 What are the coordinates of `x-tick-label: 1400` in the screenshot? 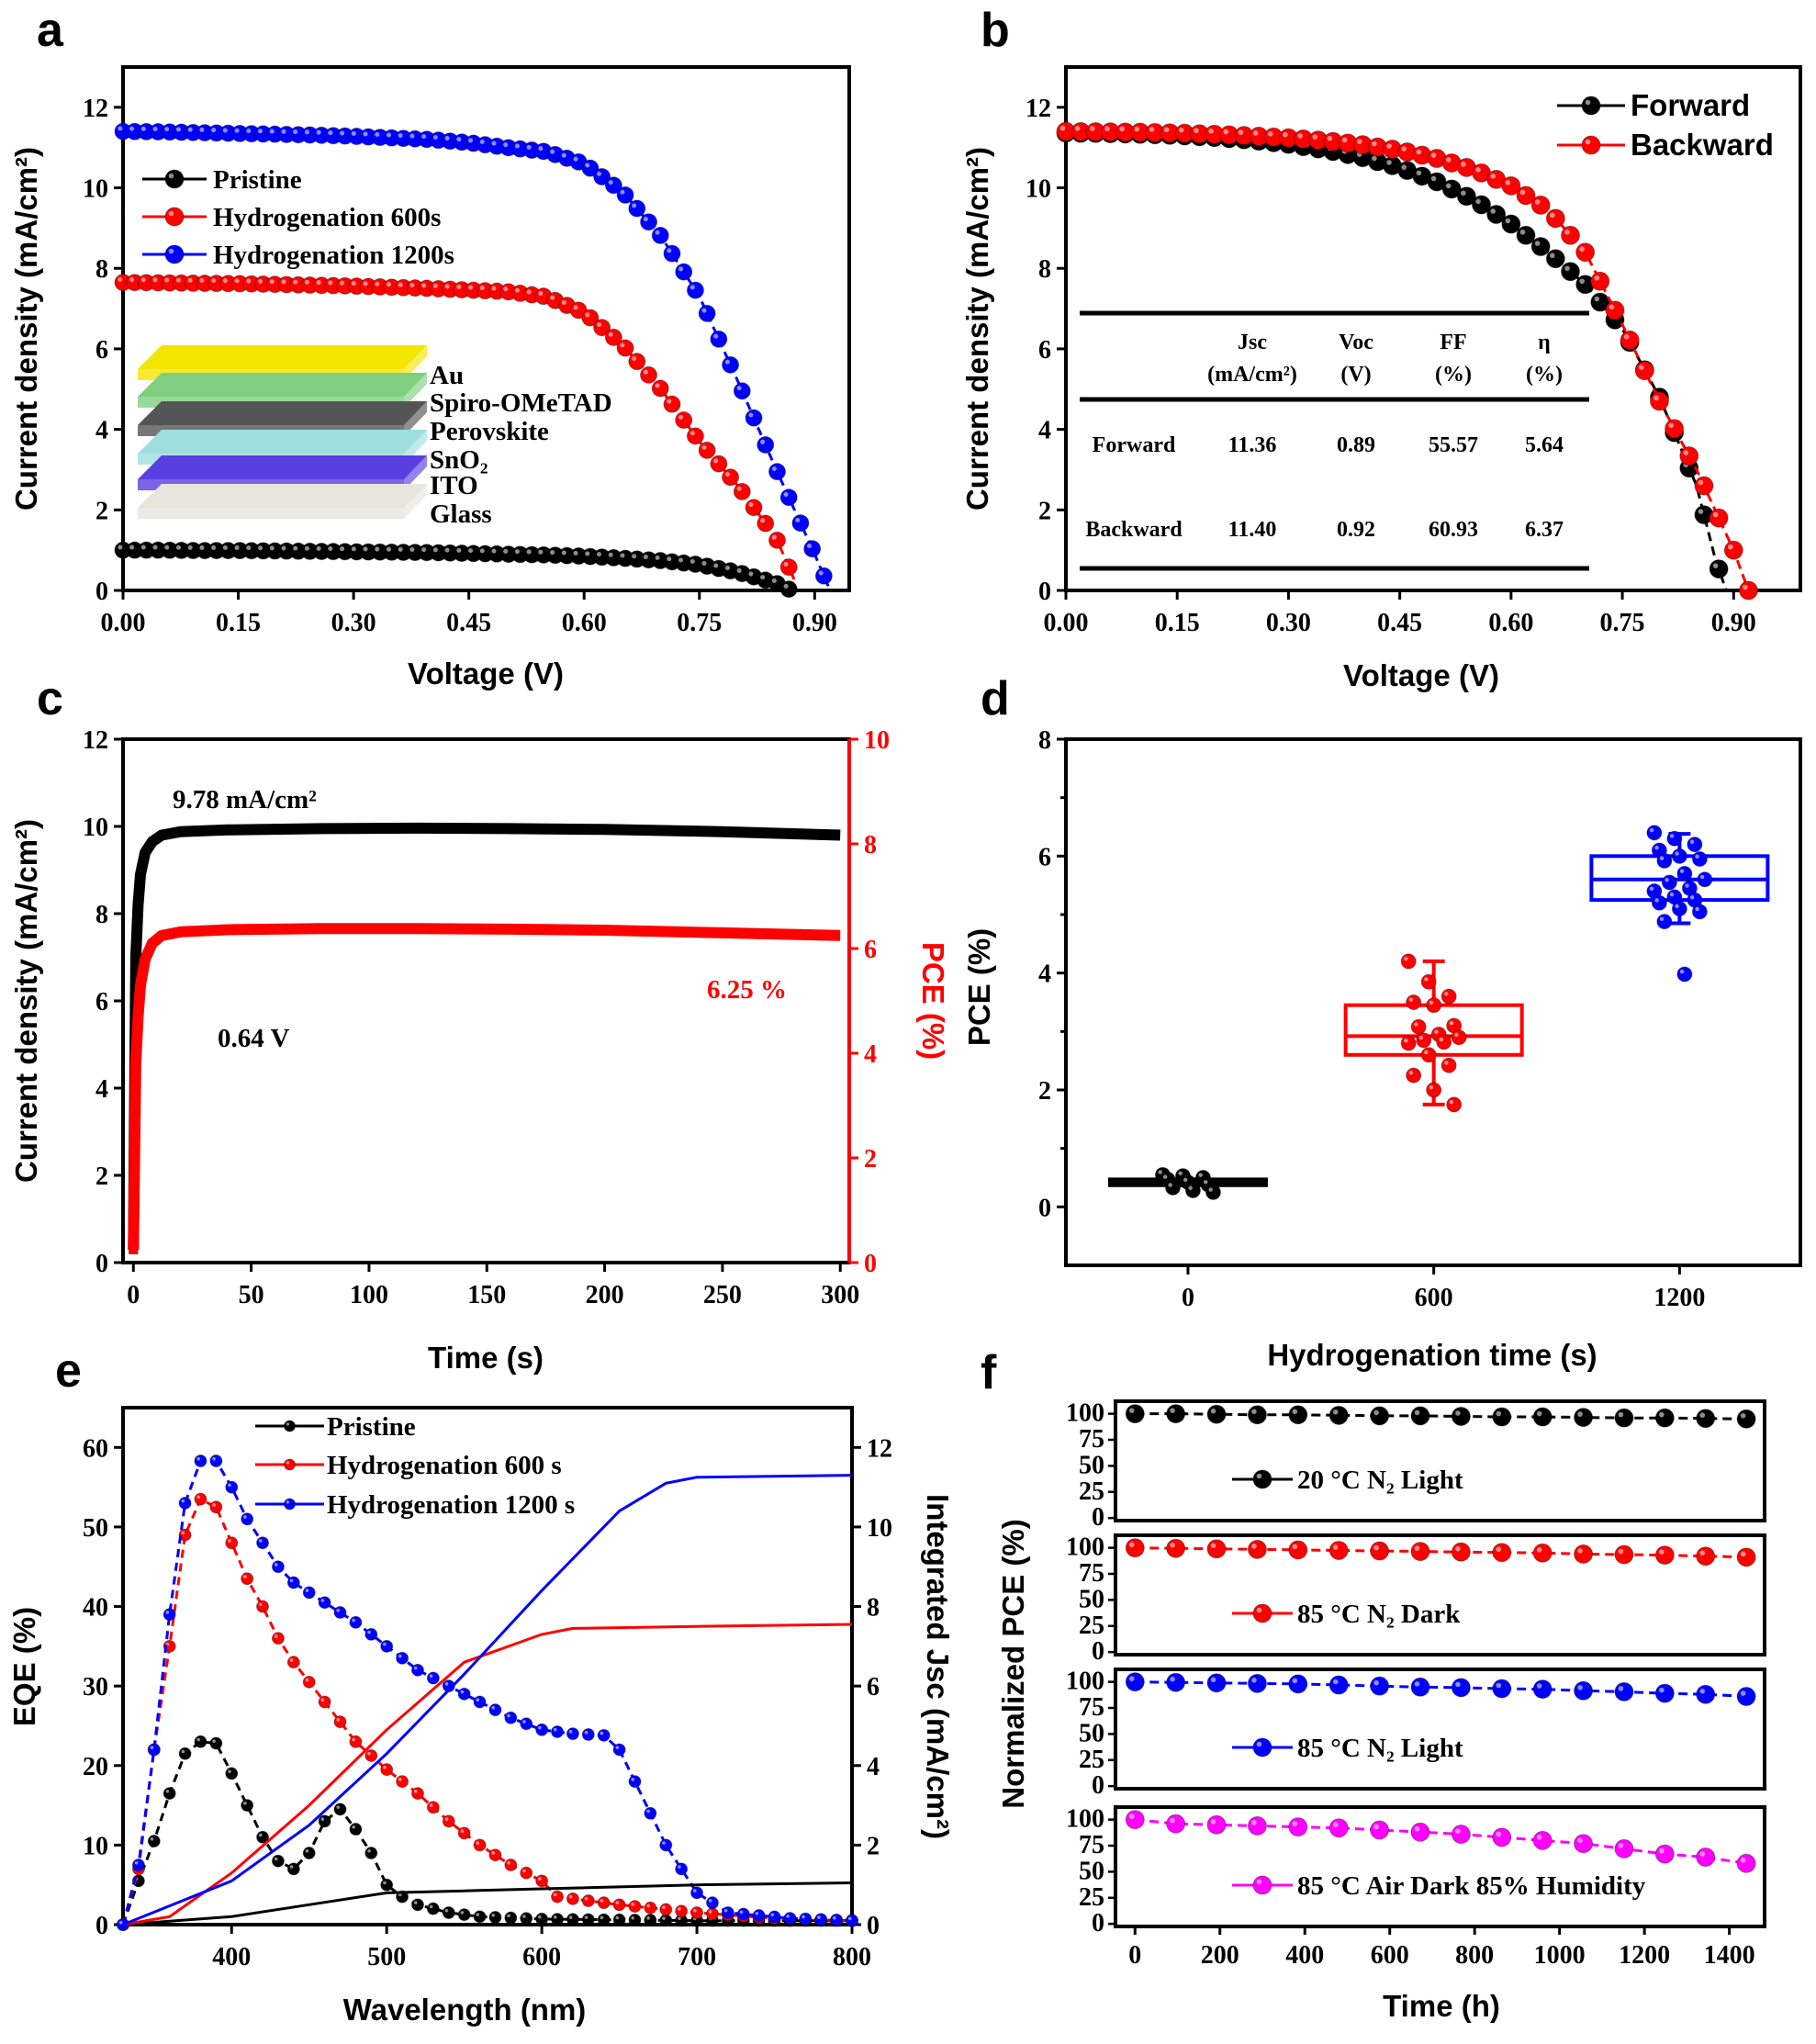 It's located at (1729, 1955).